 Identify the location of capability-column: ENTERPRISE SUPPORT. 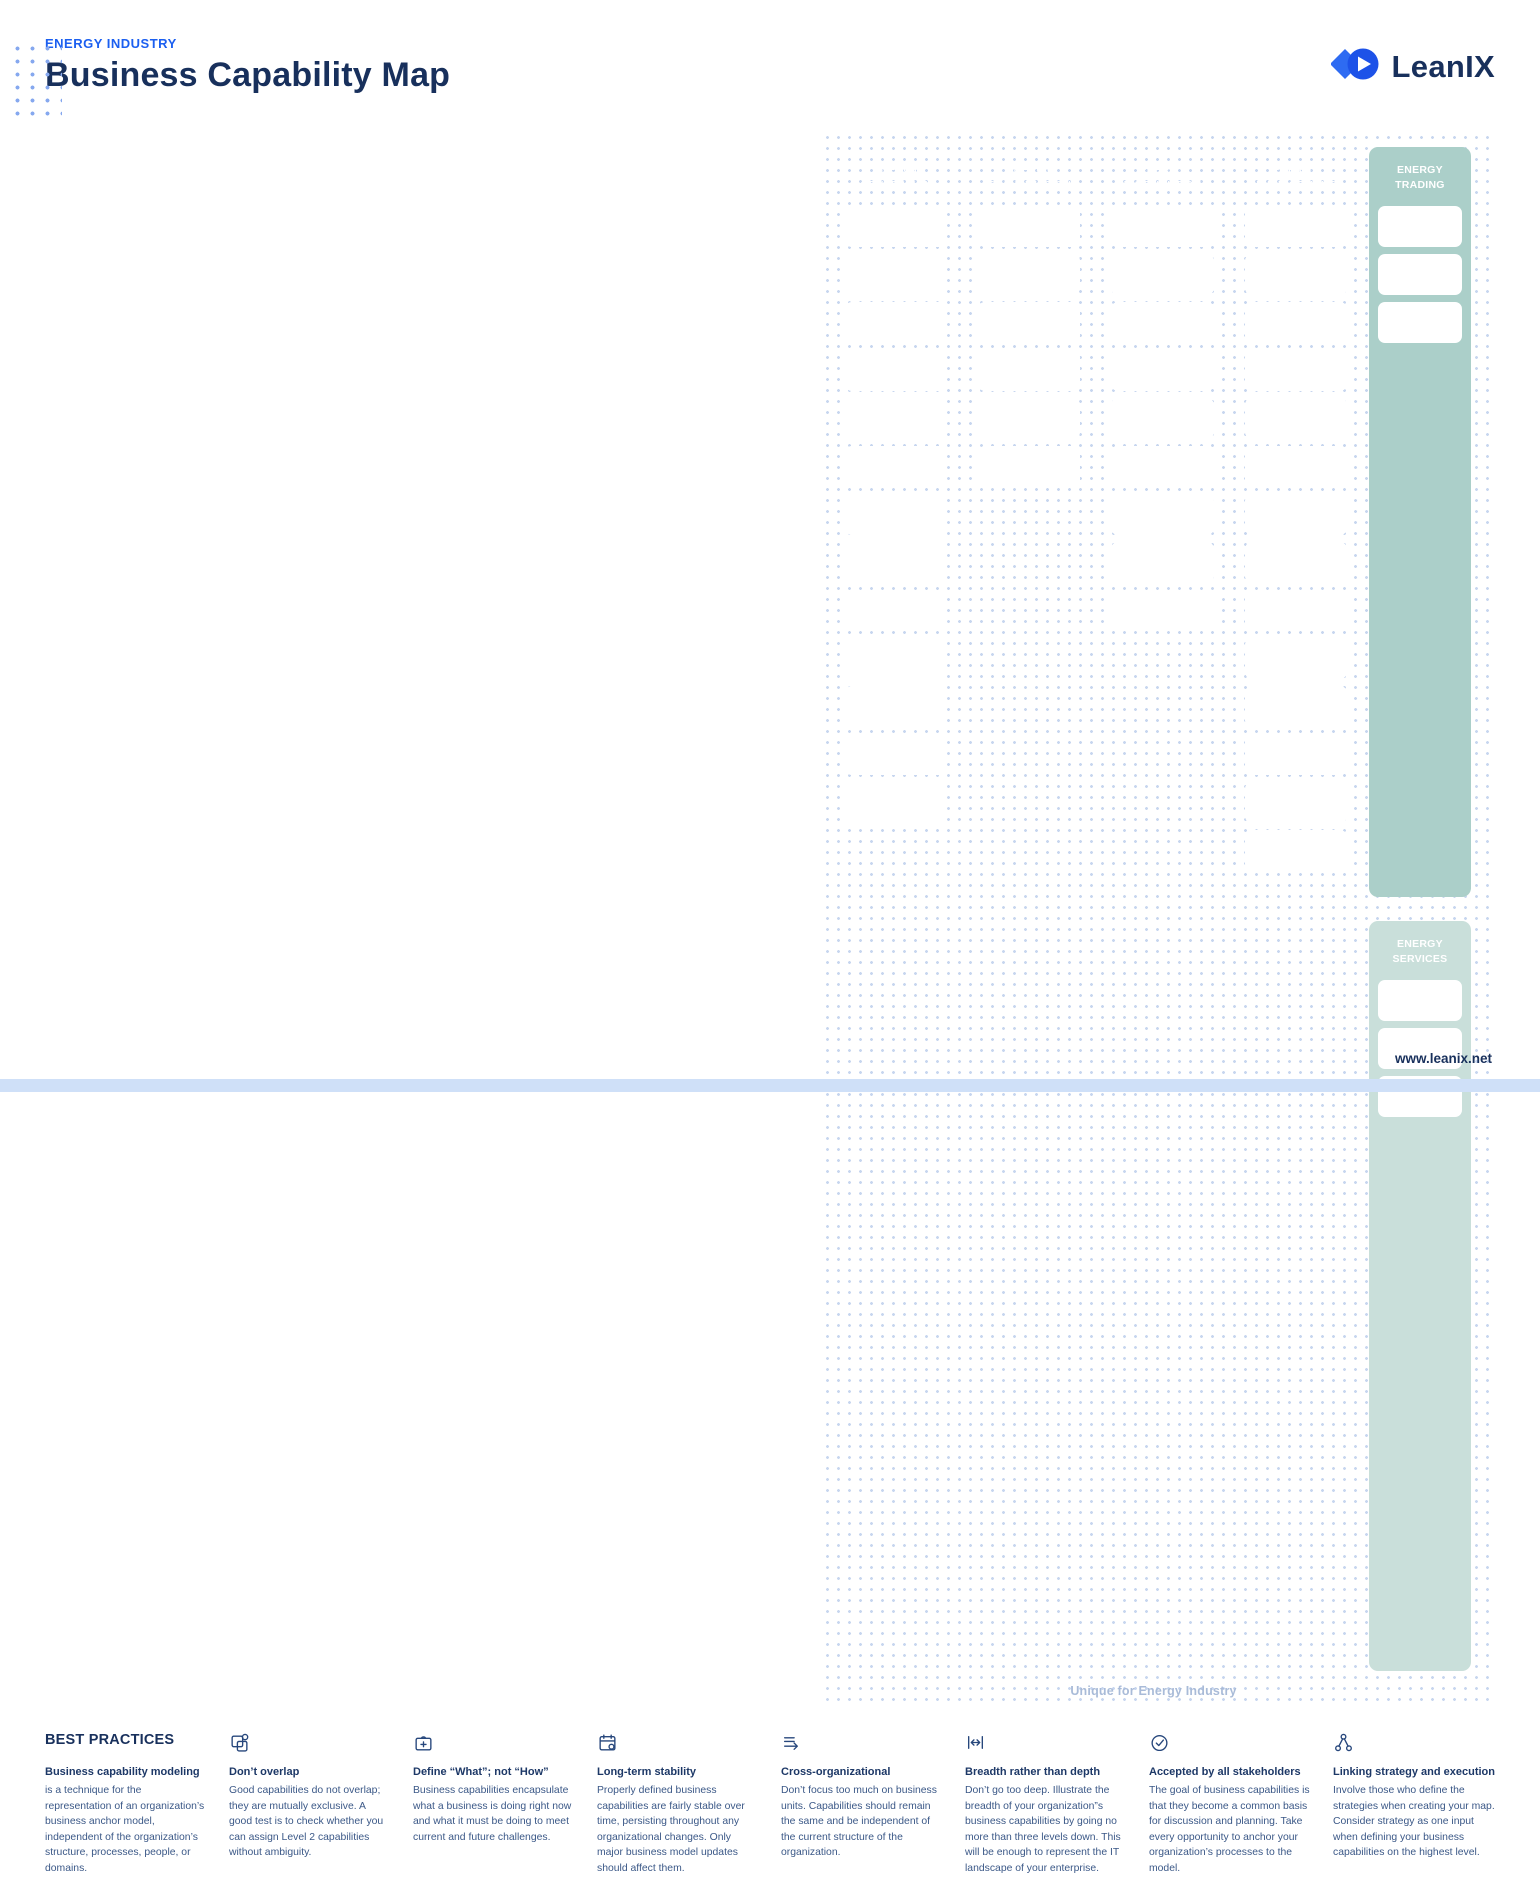
(492, 522).